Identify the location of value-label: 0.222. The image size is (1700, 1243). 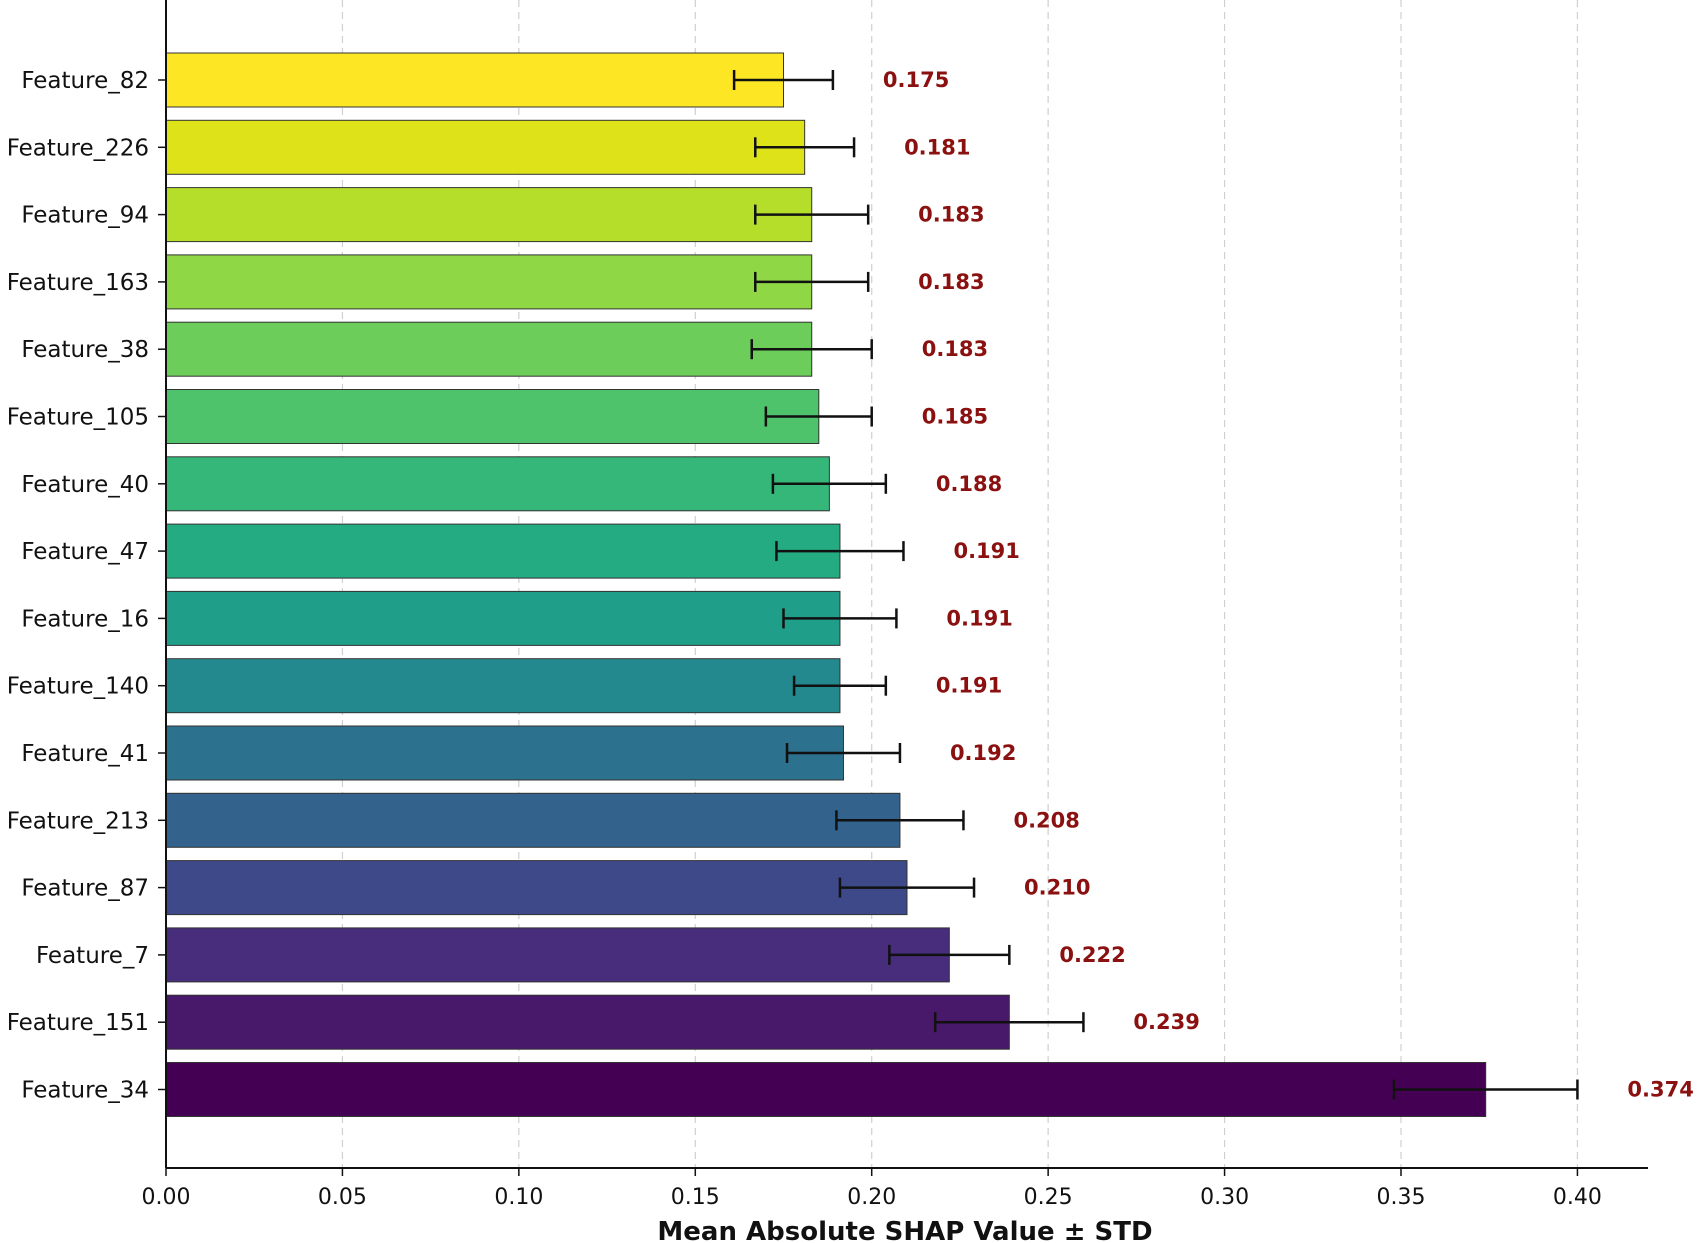
(1092, 955).